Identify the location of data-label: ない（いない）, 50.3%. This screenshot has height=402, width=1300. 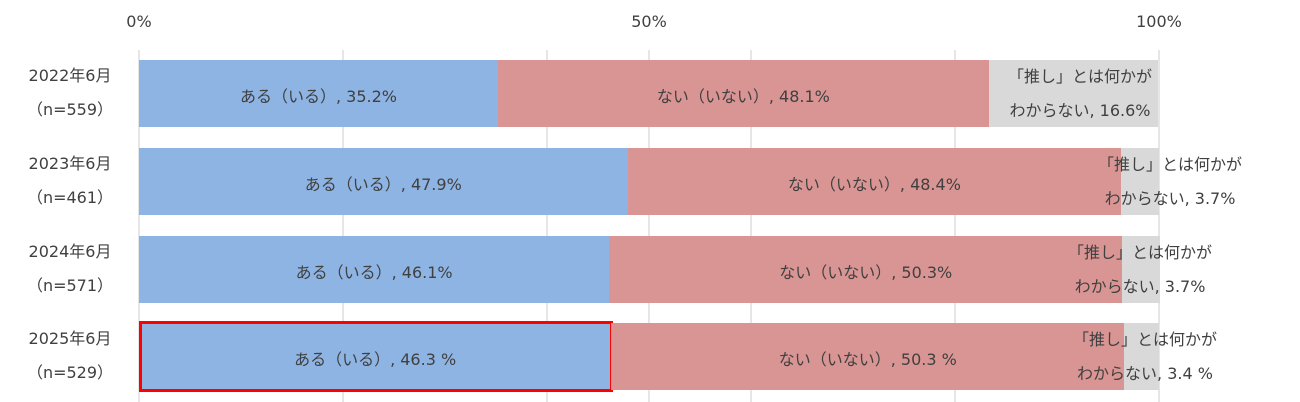
(866, 272).